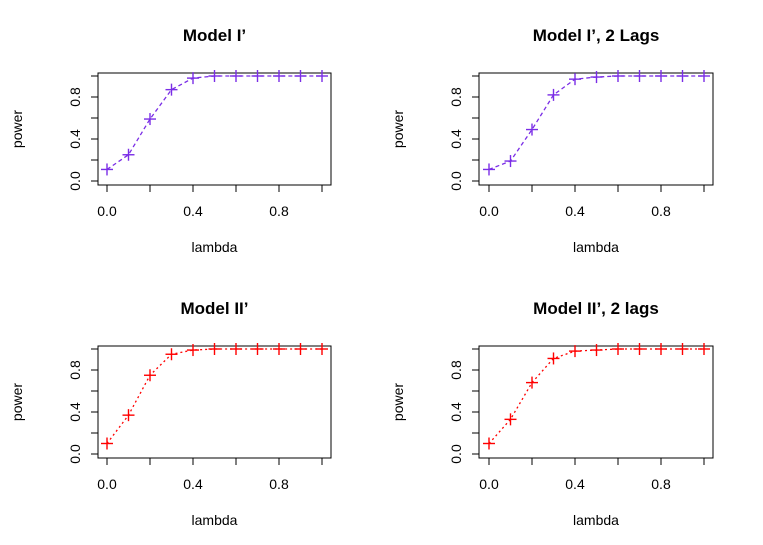 This screenshot has height=545, width=763. Describe the element at coordinates (596, 308) in the screenshot. I see `chart-title: Model II’, 2 lags` at that location.